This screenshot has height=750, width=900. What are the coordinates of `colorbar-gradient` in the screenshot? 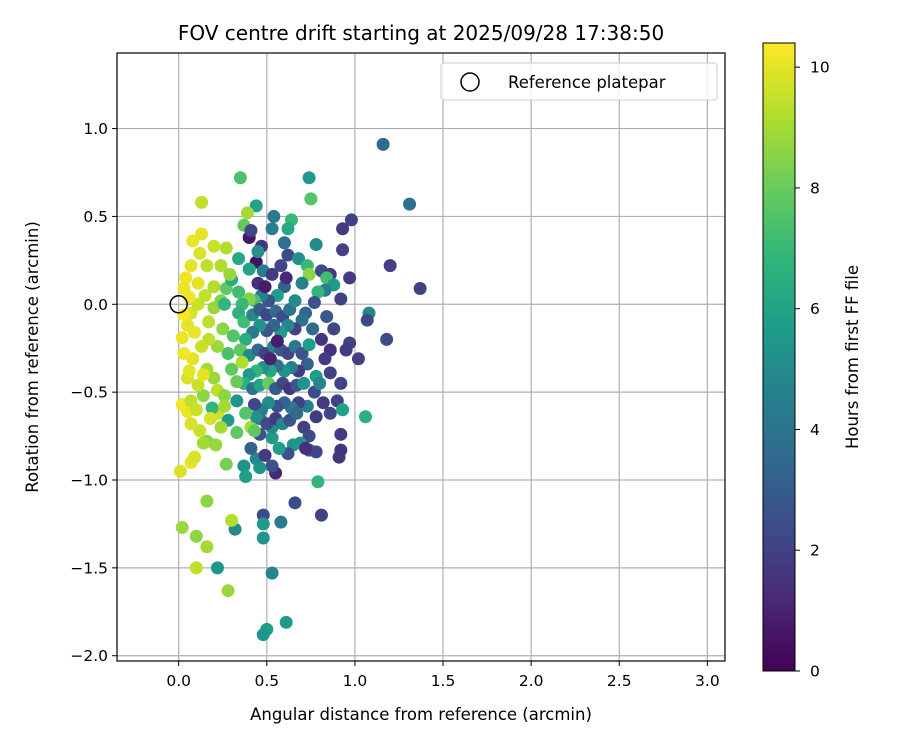 It's located at (779, 357).